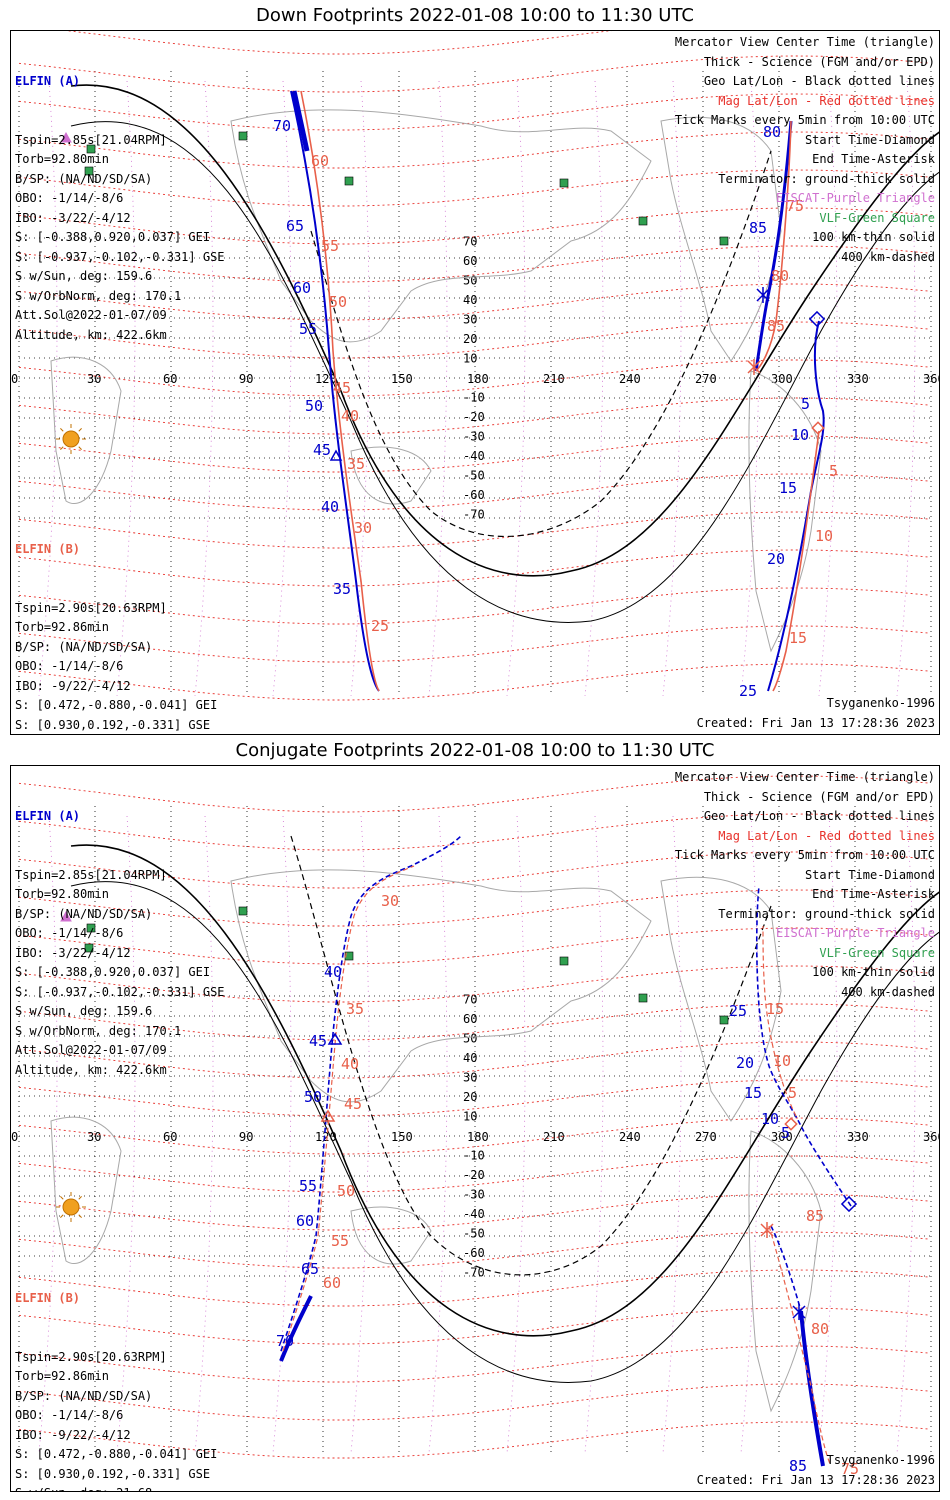 The image size is (950, 1500). I want to click on elfin-a-tick-label: 25, so click(748, 691).